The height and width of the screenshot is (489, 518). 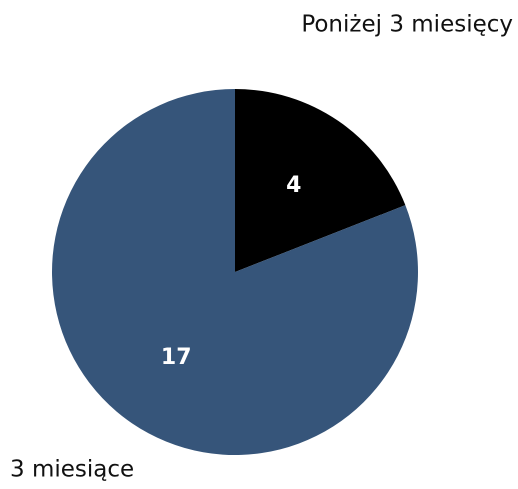 What do you see at coordinates (176, 357) in the screenshot?
I see `value-label: 17` at bounding box center [176, 357].